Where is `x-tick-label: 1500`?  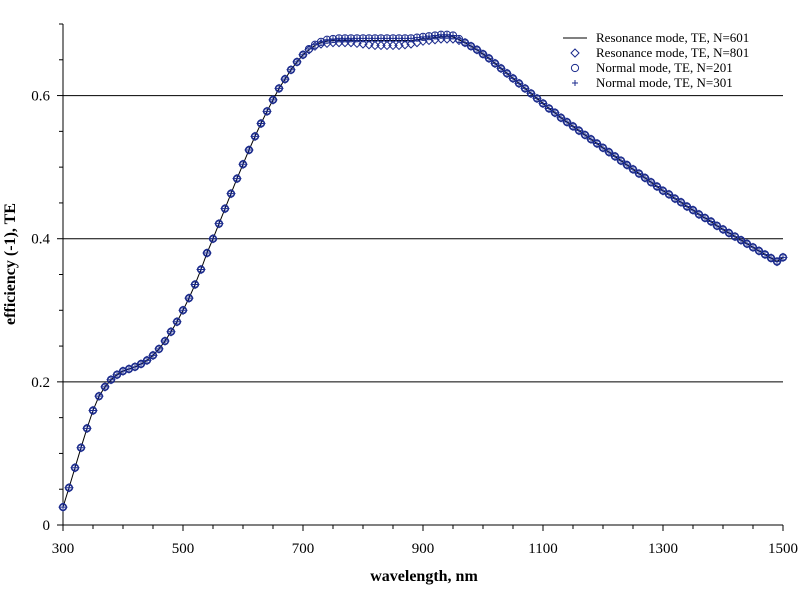
x-tick-label: 1500 is located at coordinates (783, 549).